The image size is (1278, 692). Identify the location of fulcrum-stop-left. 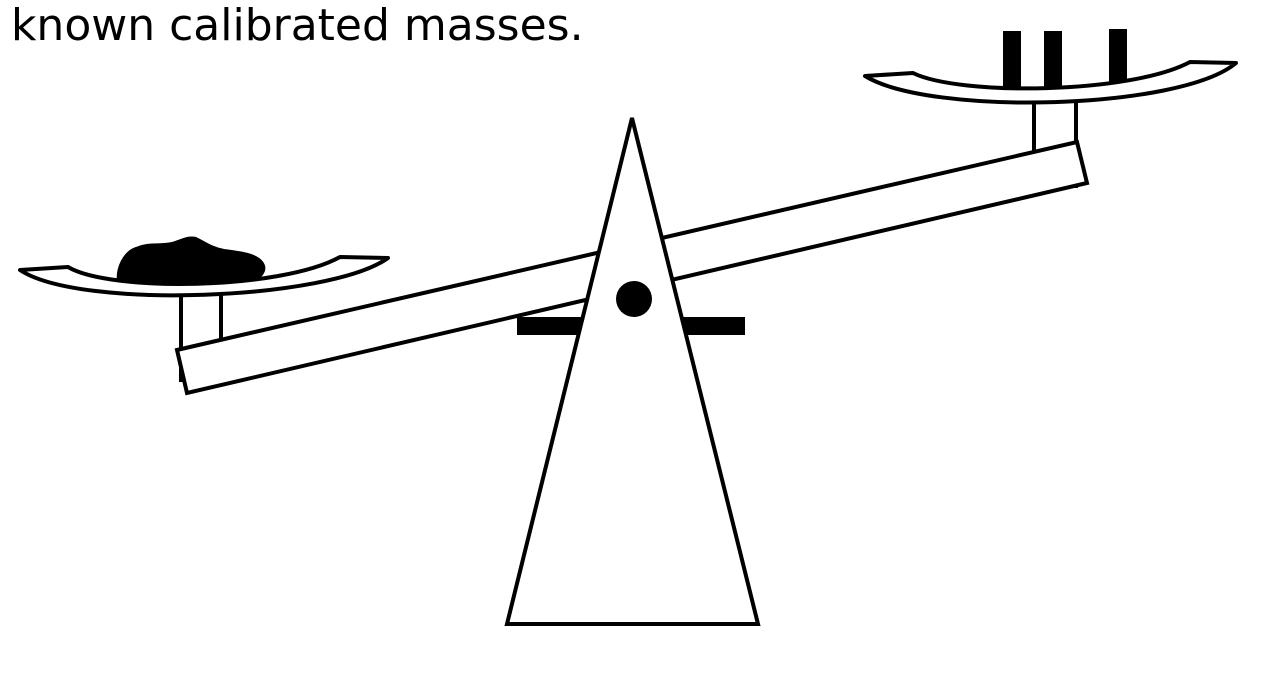
(550, 326).